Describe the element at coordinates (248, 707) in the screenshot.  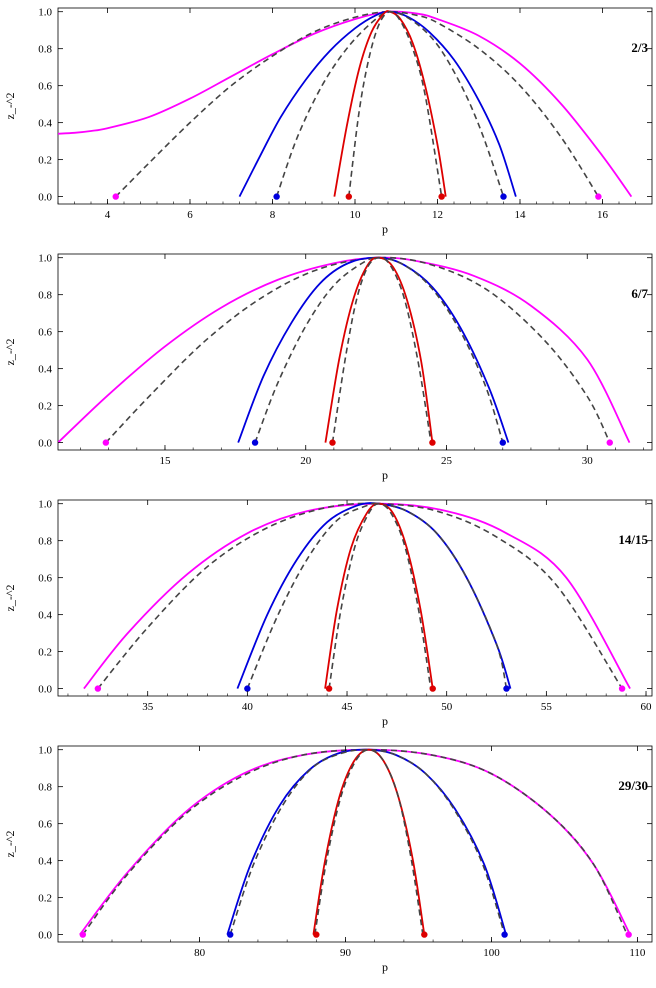
I see `x-tick-label: 40` at that location.